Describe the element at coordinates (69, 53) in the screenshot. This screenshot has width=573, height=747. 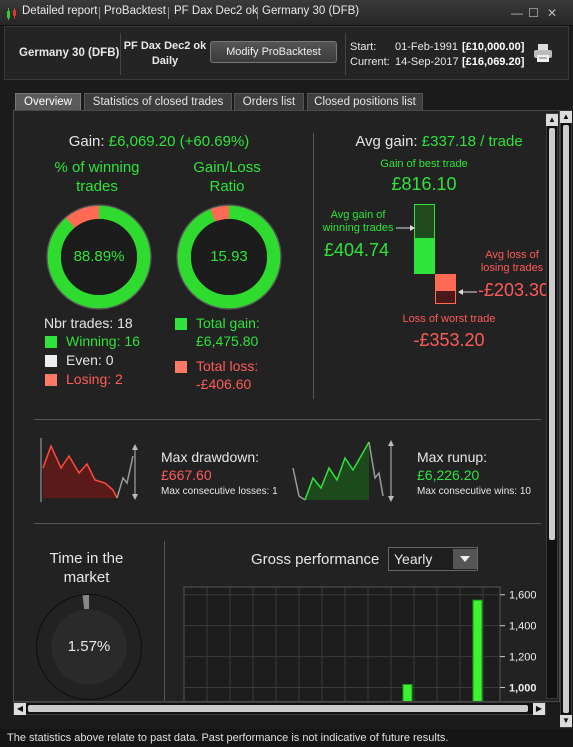
I see `instrument-name: Germany 30 (DFB)` at that location.